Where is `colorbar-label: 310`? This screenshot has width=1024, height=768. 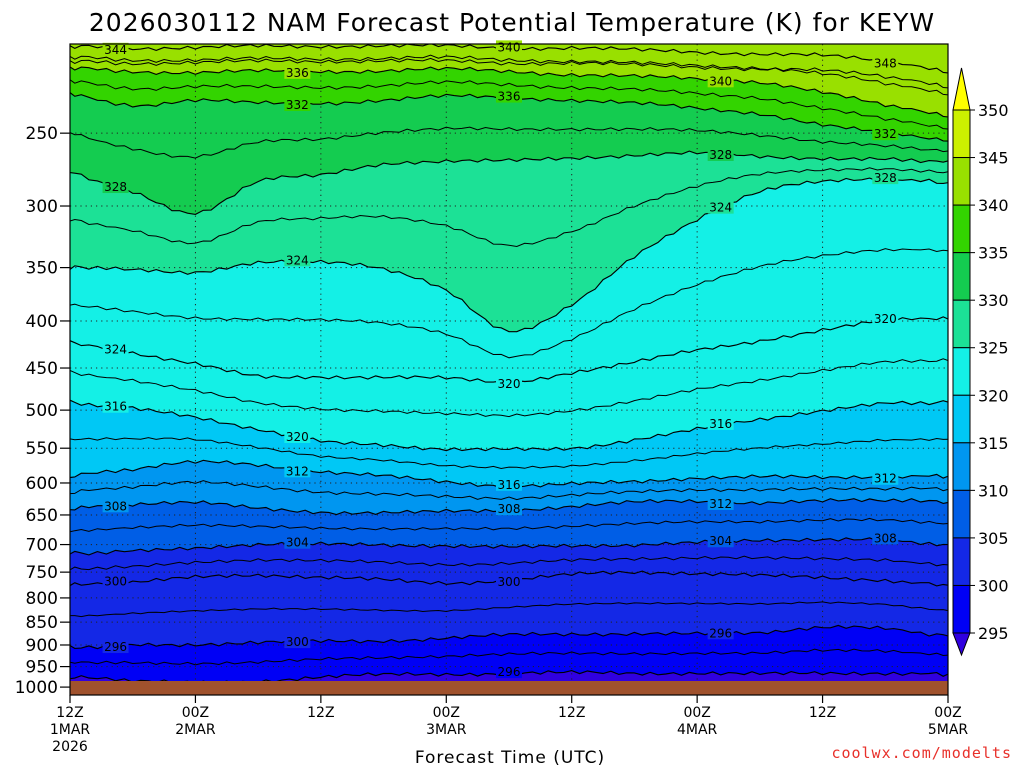 colorbar-label: 310 is located at coordinates (993, 490).